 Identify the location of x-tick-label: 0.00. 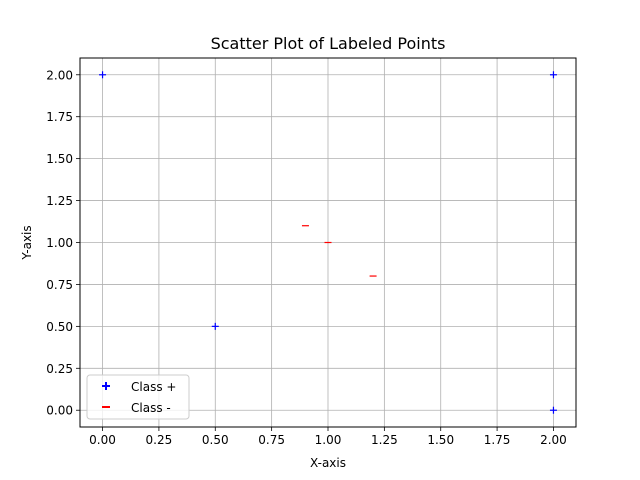
(102, 440).